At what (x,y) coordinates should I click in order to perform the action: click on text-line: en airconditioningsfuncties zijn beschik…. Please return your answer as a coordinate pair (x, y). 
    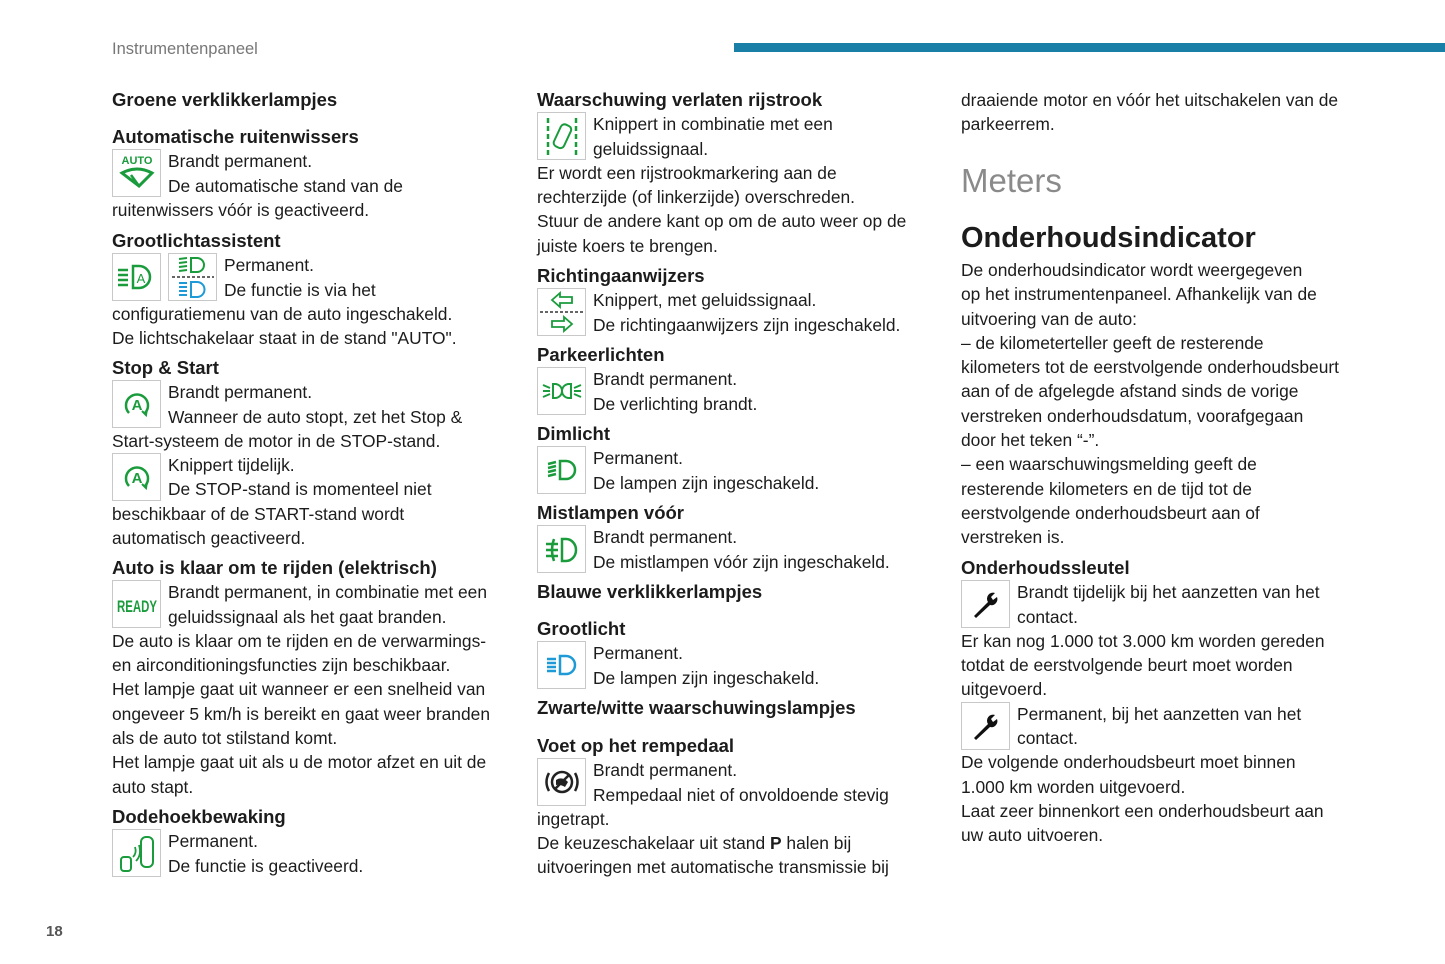
    Looking at the image, I should click on (281, 665).